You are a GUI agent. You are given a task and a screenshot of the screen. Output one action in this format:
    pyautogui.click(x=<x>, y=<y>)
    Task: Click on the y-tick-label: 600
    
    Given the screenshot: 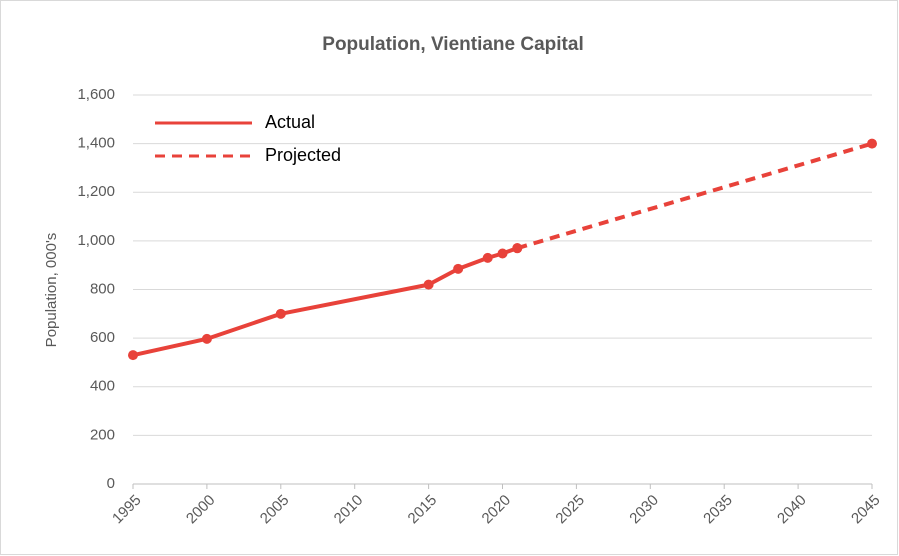 What is the action you would take?
    pyautogui.click(x=102, y=337)
    